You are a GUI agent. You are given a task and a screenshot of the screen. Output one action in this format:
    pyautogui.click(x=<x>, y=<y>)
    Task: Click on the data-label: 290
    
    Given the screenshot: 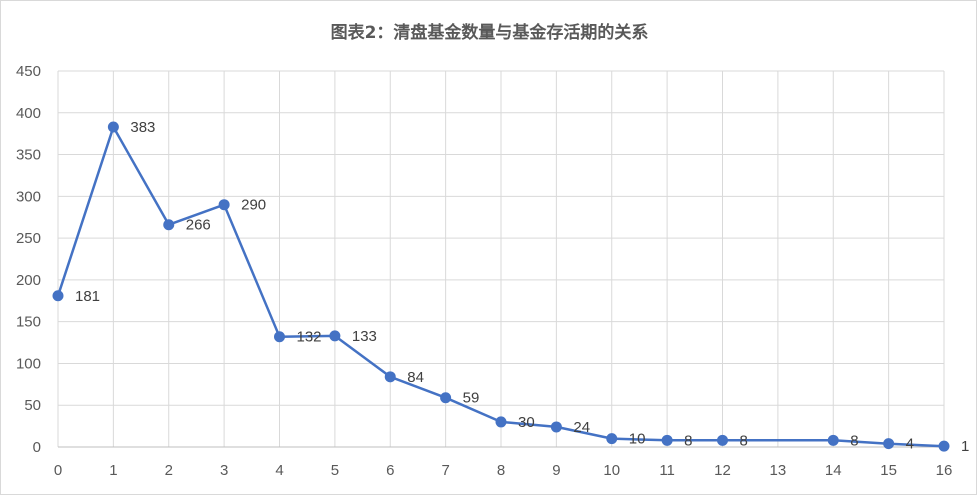 What is the action you would take?
    pyautogui.click(x=253, y=205)
    